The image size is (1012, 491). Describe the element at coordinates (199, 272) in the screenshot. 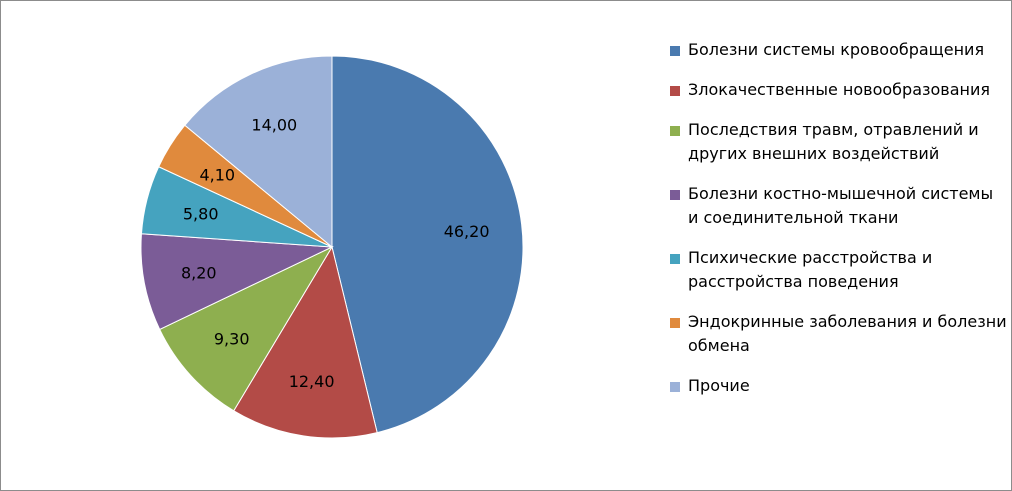

I see `slice-value-label: 8,20` at that location.